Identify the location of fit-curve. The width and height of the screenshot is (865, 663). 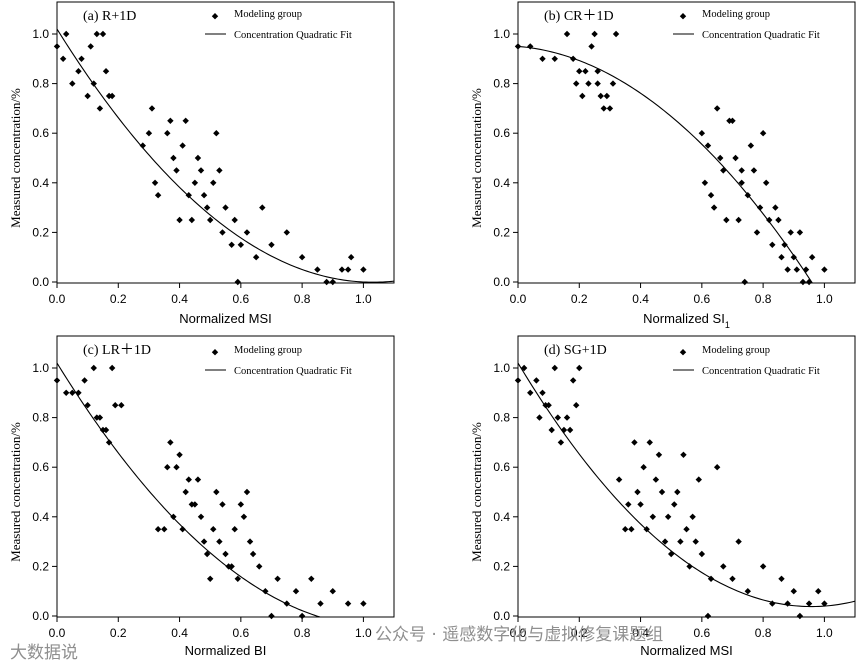
(225, 155).